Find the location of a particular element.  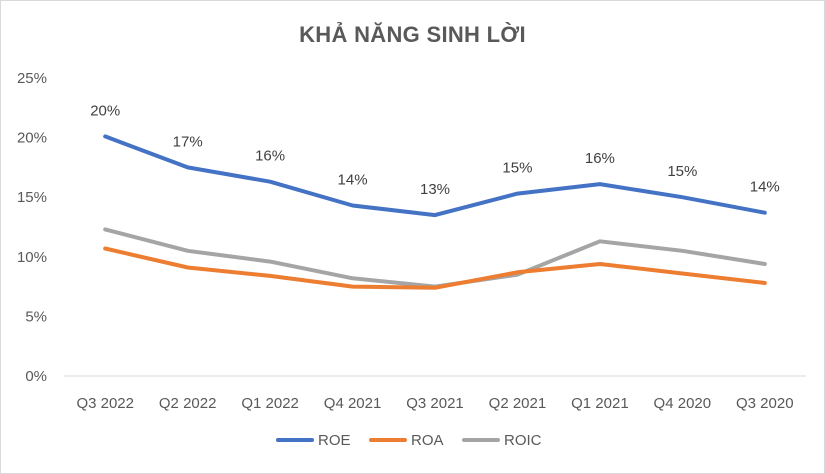

y-tick-label: 15% is located at coordinates (32, 197).